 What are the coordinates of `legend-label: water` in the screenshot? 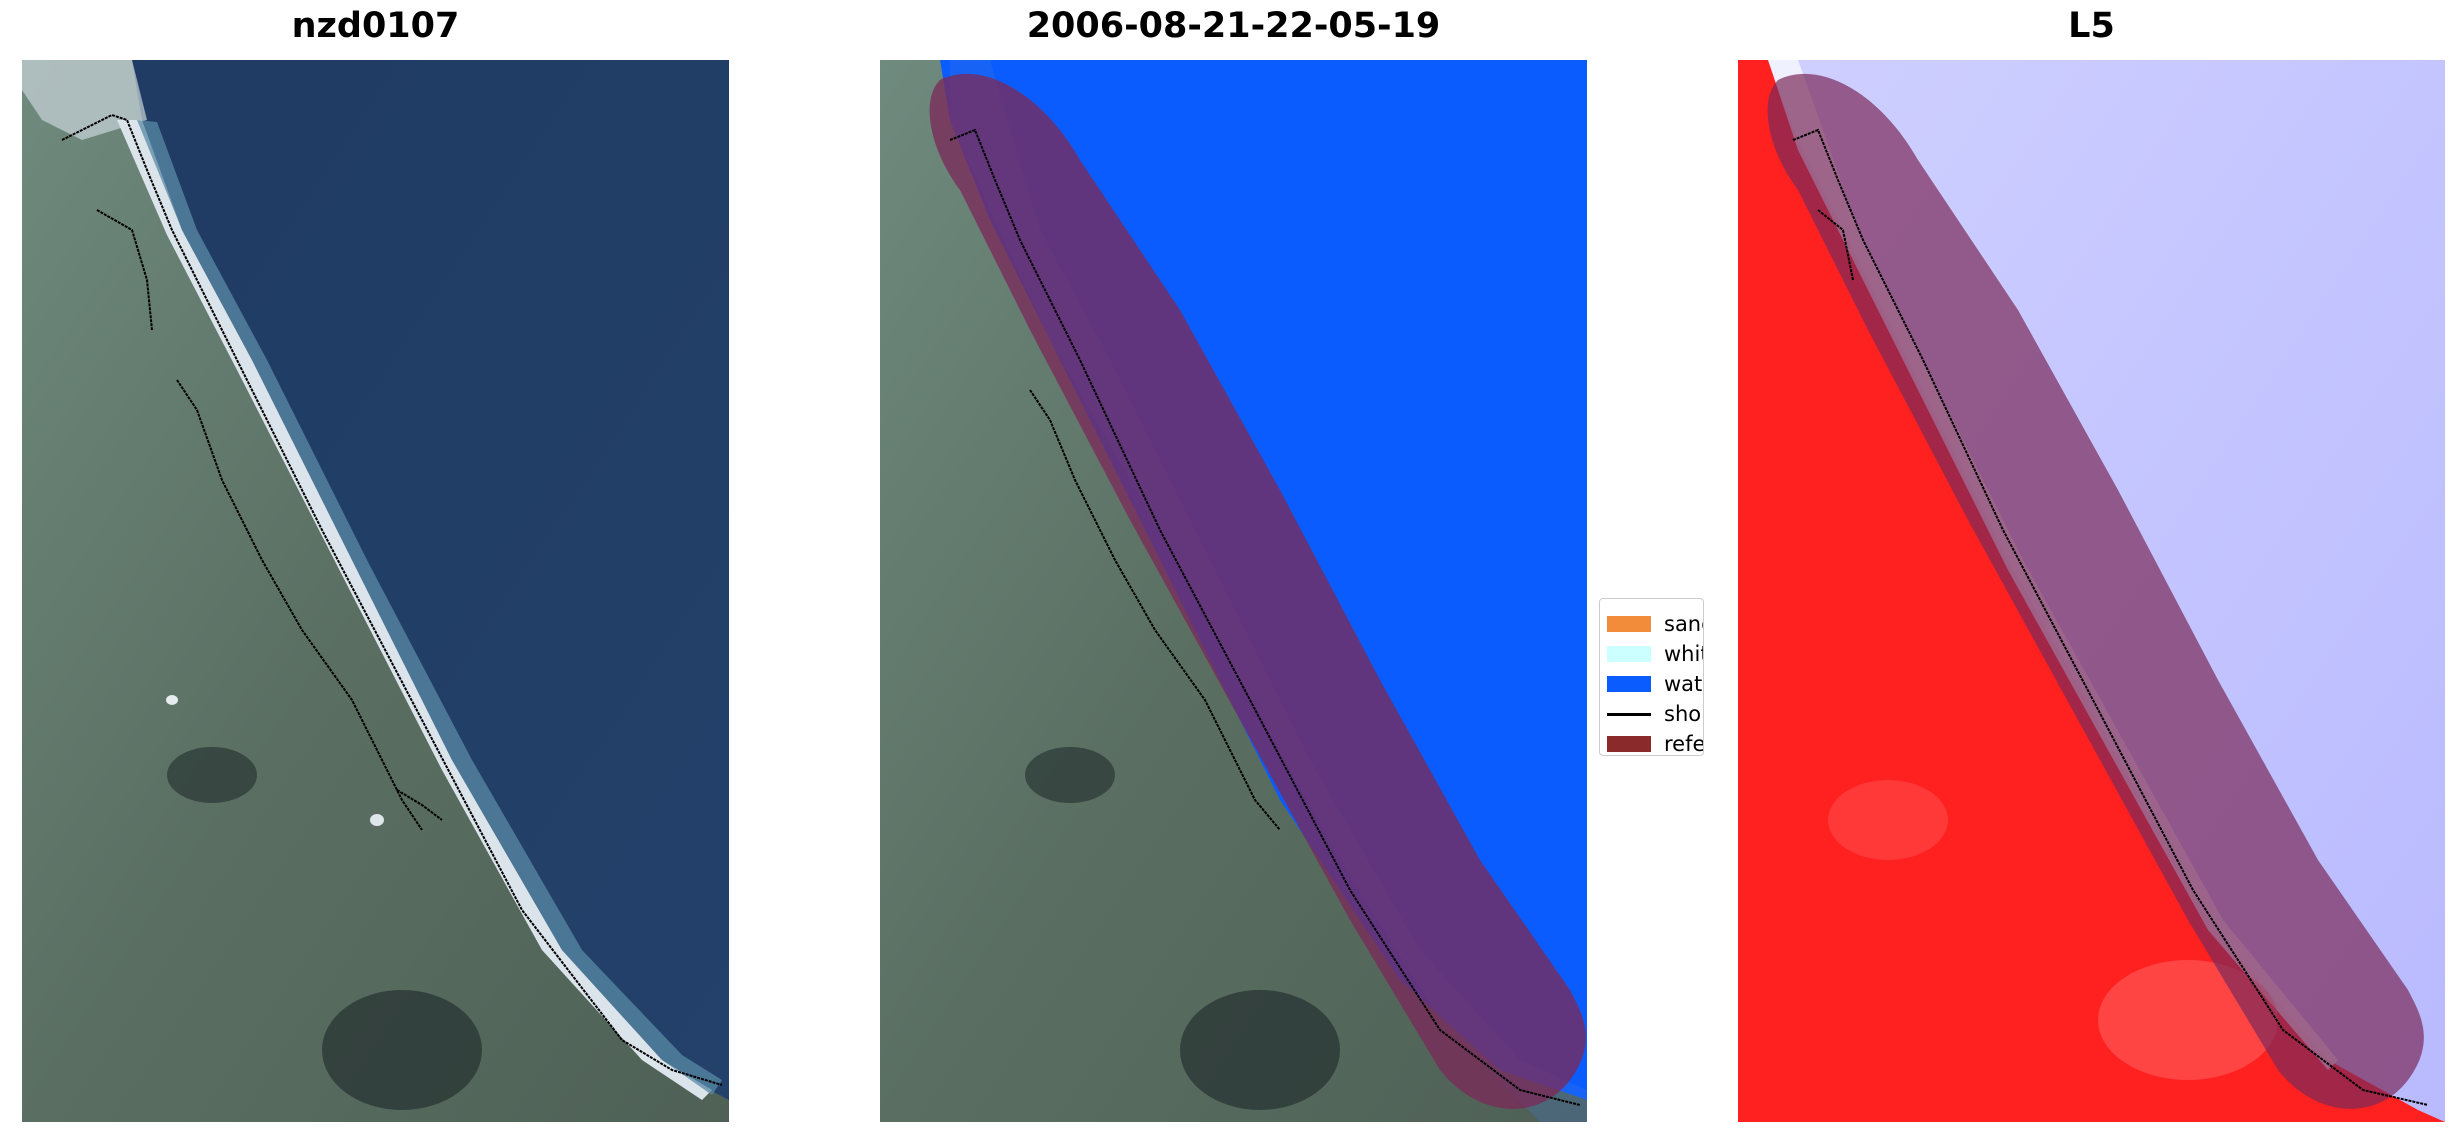 It's located at (1683, 684).